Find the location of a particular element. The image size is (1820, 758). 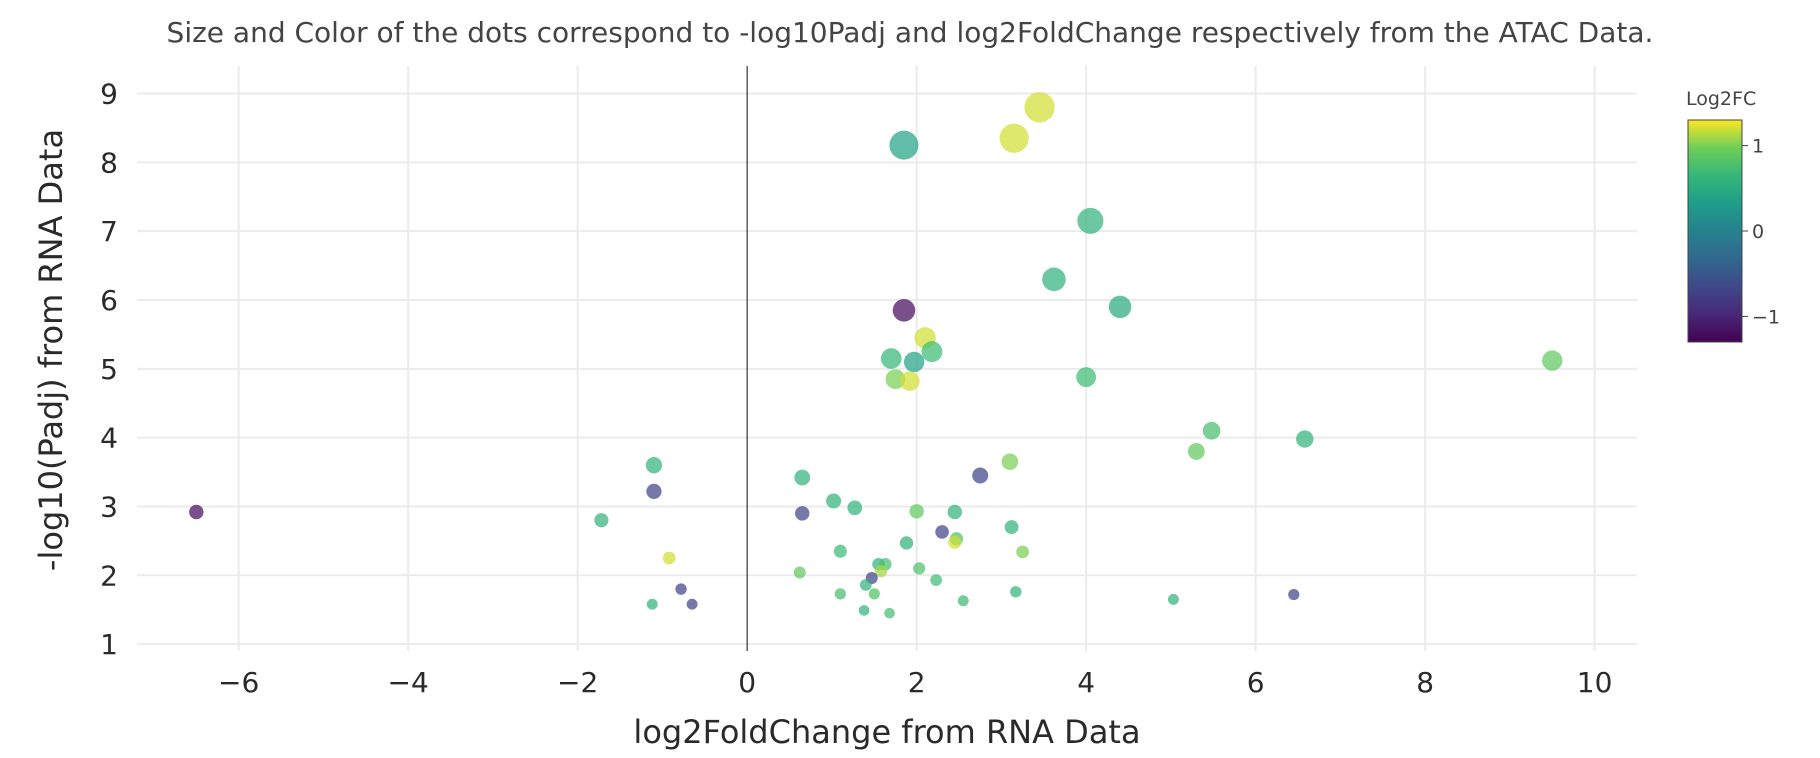

y-axis-ticks: 1 2 3 4 5 6 7 8 9 is located at coordinates (109, 370).